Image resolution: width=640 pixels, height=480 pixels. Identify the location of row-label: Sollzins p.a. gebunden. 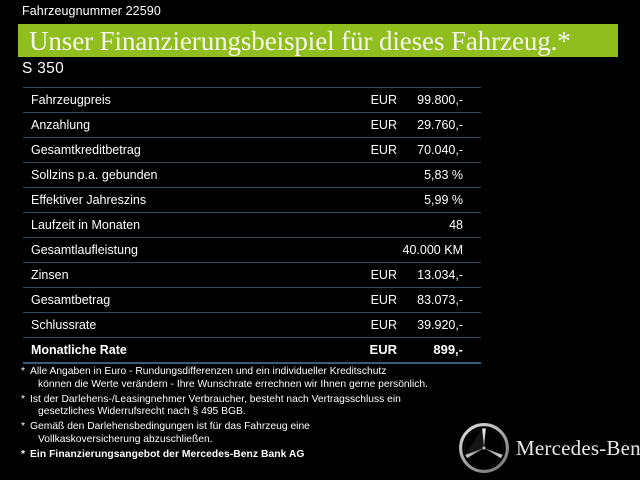
(183, 175).